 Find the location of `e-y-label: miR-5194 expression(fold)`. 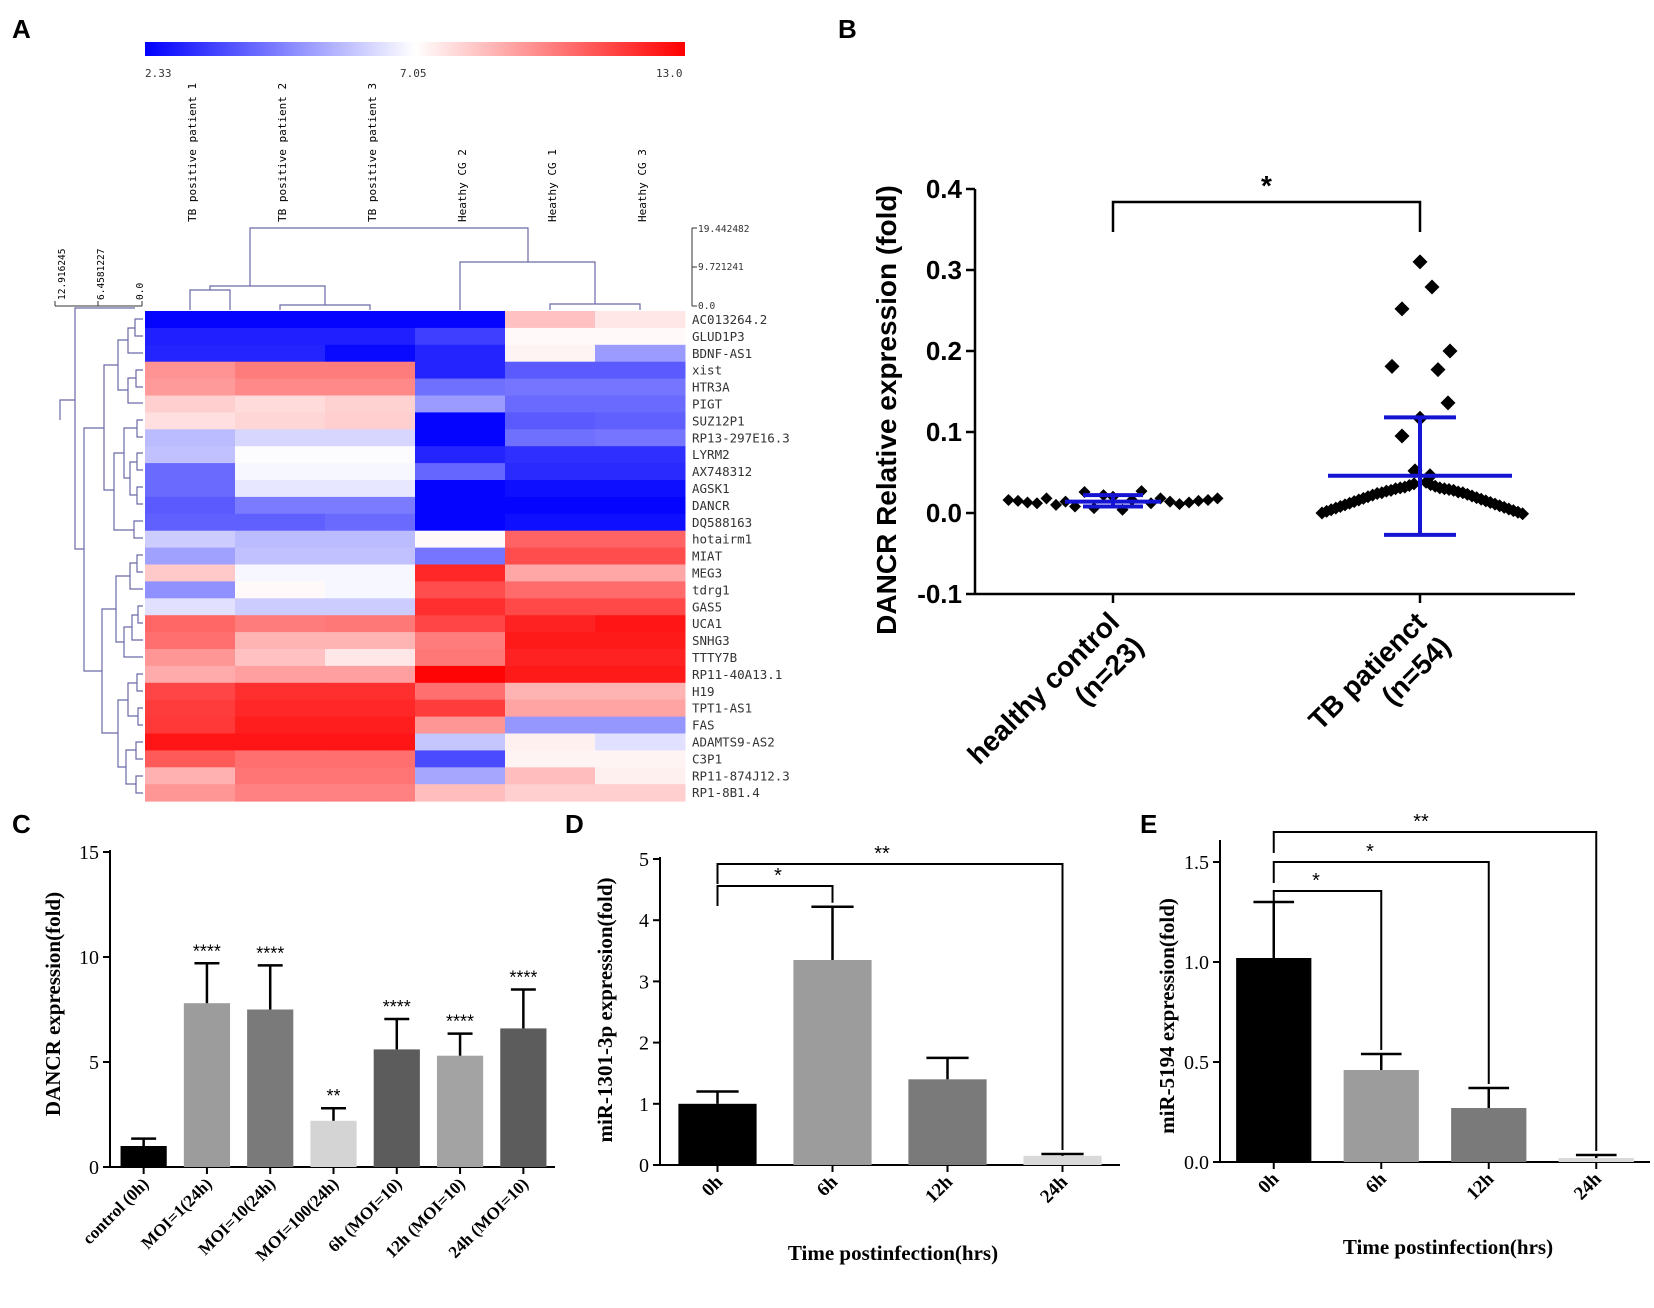

e-y-label: miR-5194 expression(fold) is located at coordinates (1167, 1016).